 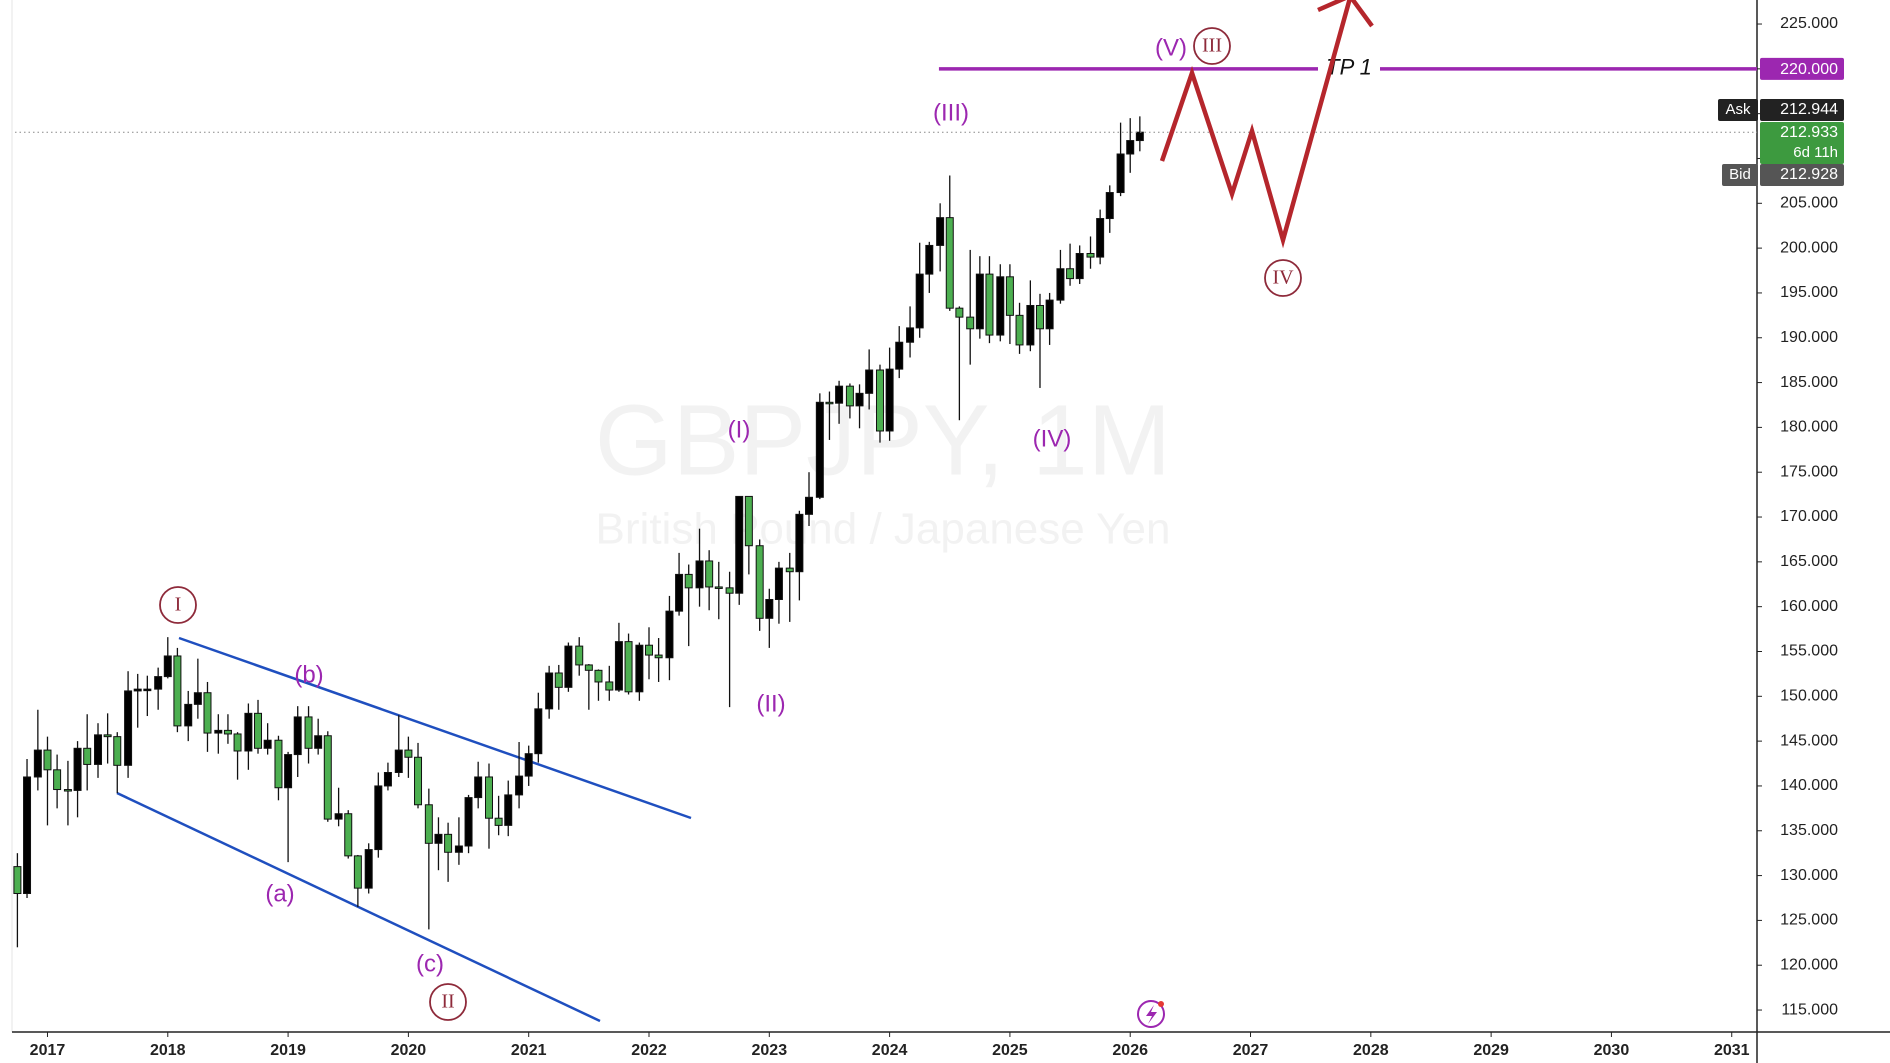 I want to click on ask-name: Ask, so click(x=1738, y=109).